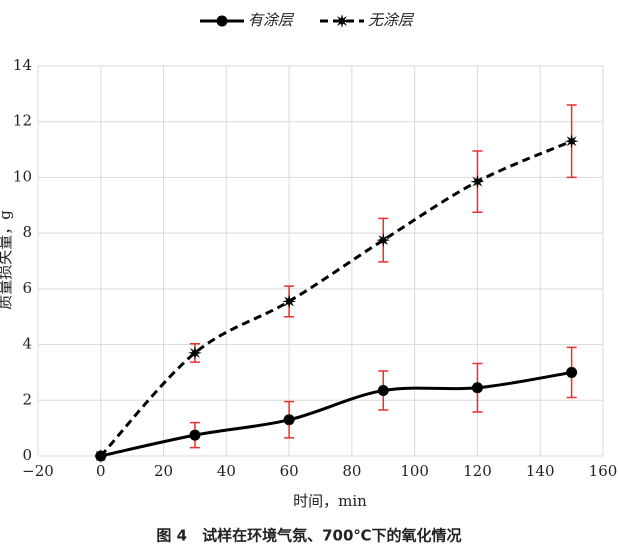 Image resolution: width=618 pixels, height=555 pixels. I want to click on y-tick-label: 0, so click(27, 455).